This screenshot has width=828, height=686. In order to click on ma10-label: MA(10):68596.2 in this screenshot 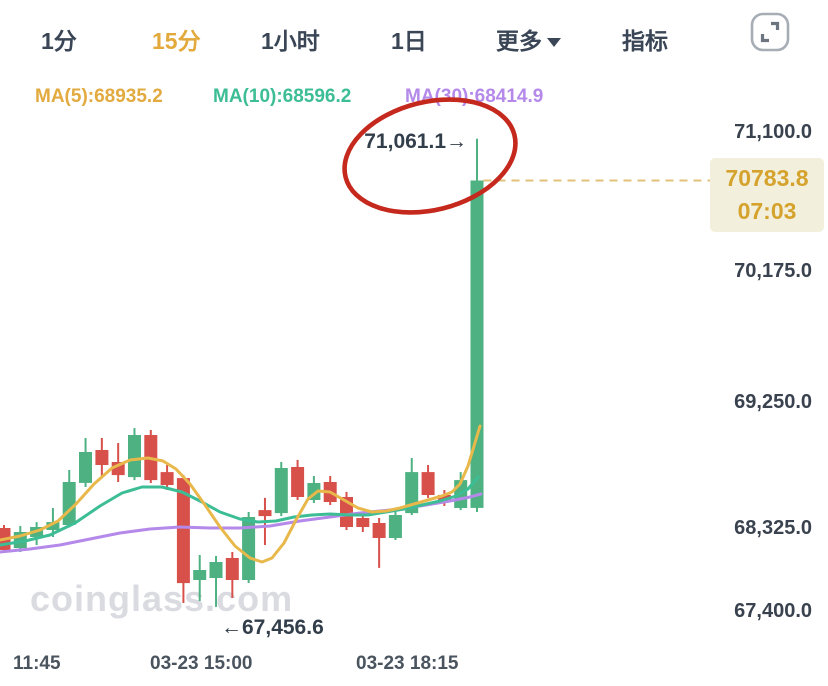, I will do `click(282, 96)`.